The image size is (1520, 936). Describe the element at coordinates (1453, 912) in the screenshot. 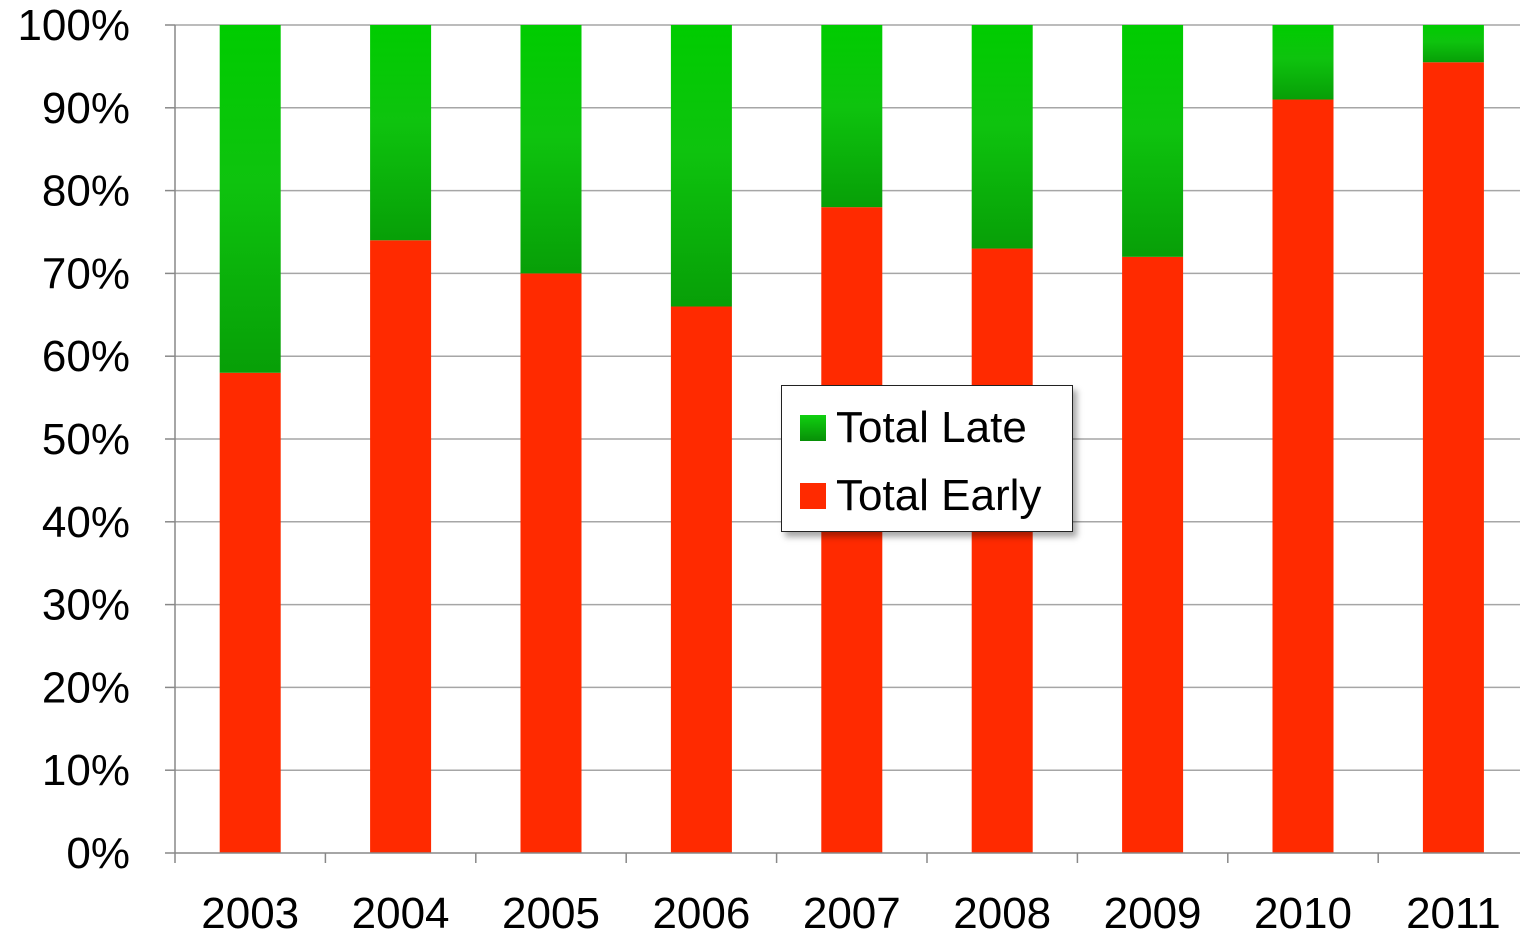

I see `x-tick-label: 2011` at that location.